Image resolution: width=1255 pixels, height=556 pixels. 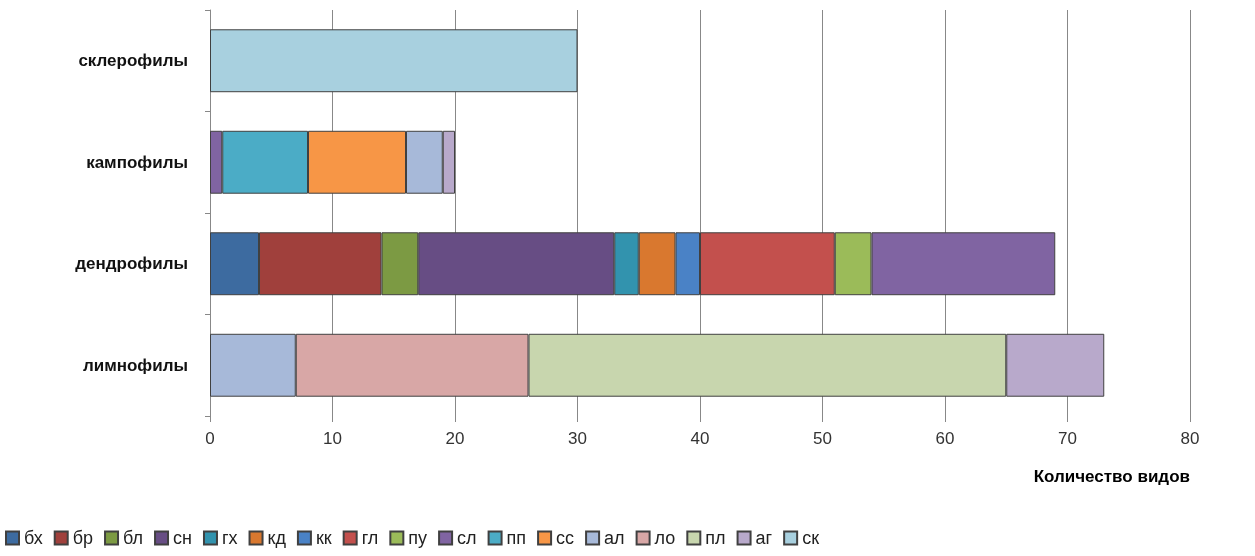 I want to click on x-tick-label: 50, so click(x=822, y=438).